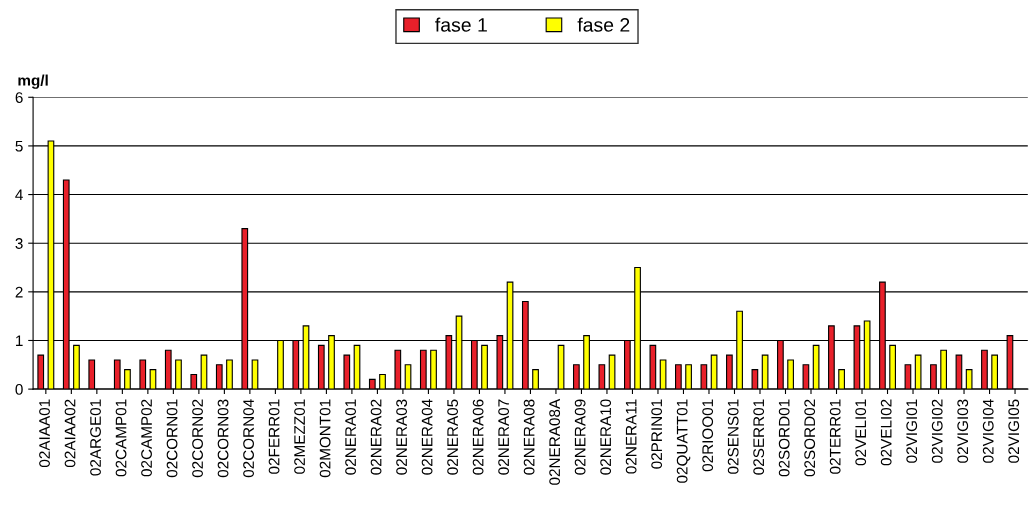 The image size is (1034, 512). What do you see at coordinates (886, 432) in the screenshot?
I see `x-tick-label: 02VELI02` at bounding box center [886, 432].